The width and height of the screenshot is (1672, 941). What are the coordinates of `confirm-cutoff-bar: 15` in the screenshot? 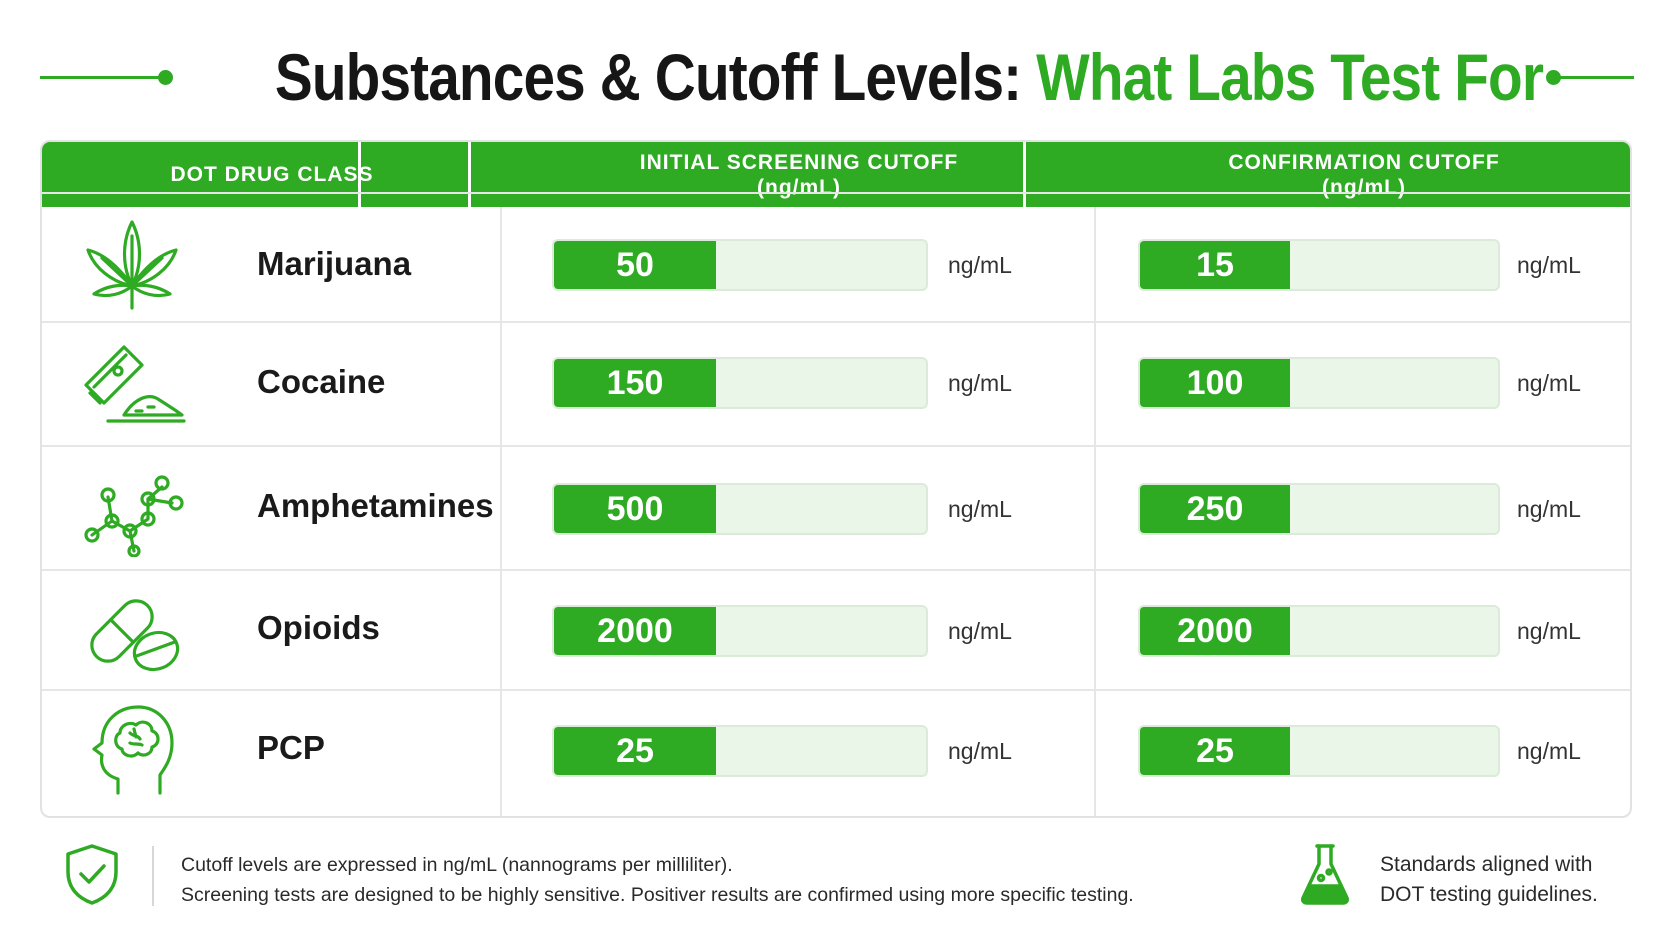 It's located at (1319, 265).